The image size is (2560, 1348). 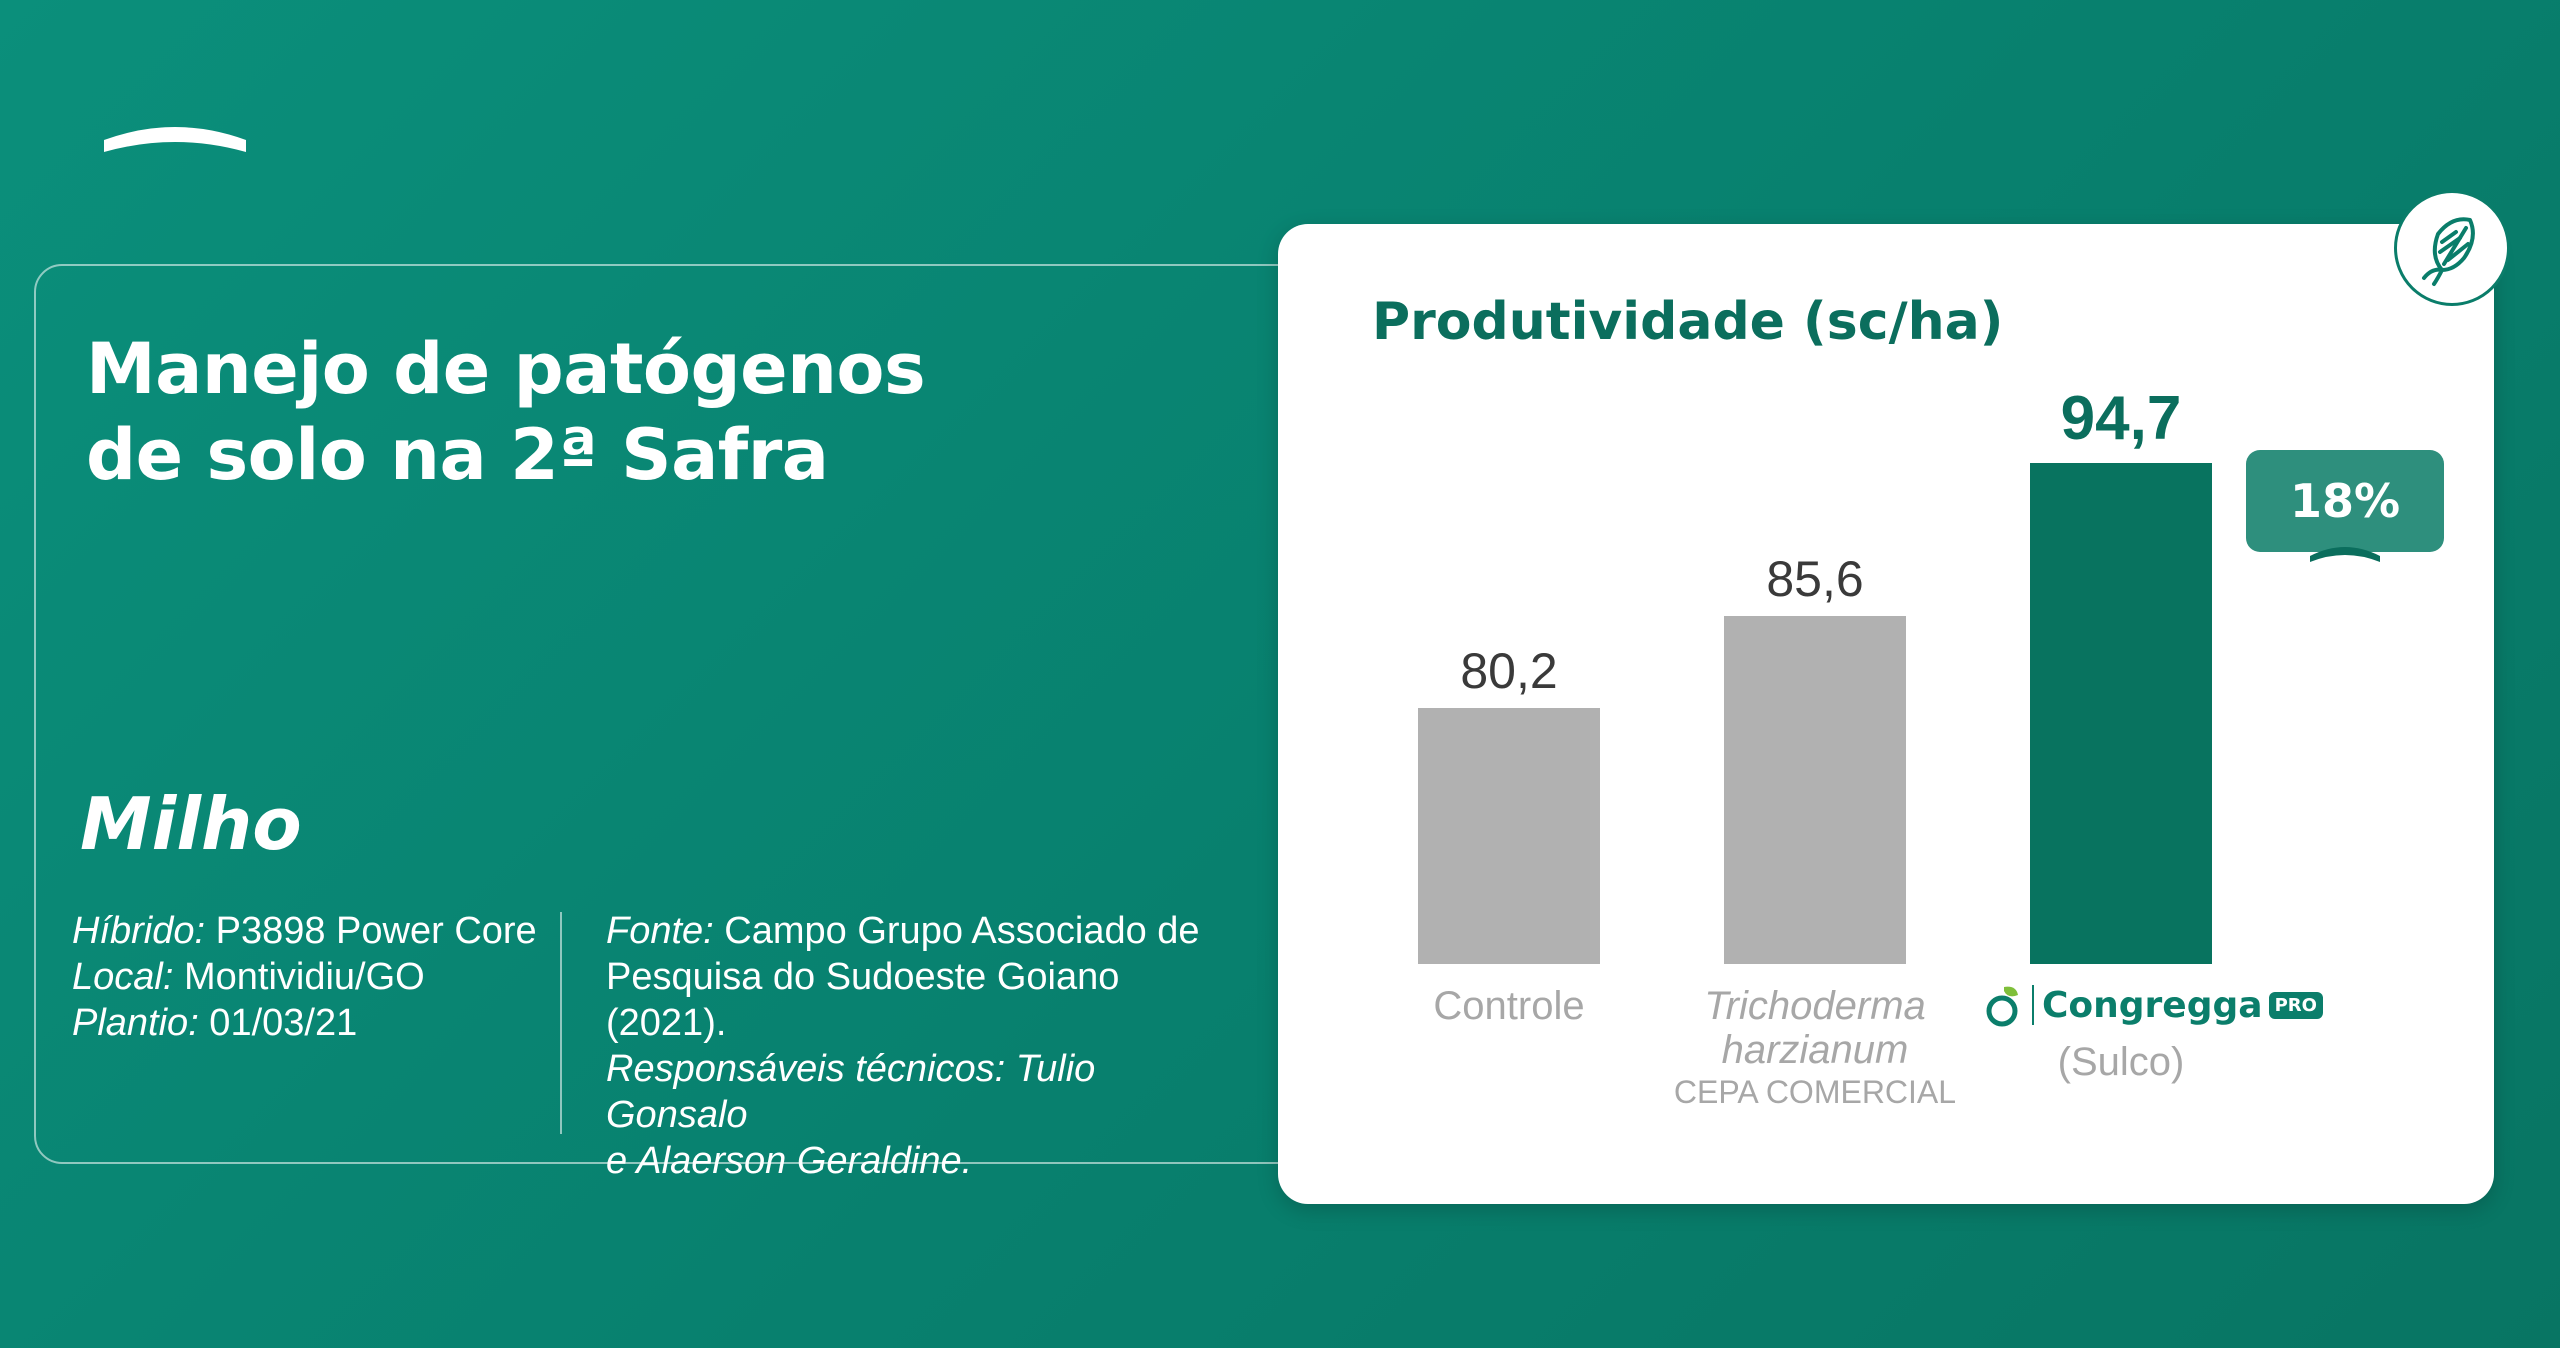 I want to click on congregga-pro-logo: Congregga PRO, so click(x=2153, y=1005).